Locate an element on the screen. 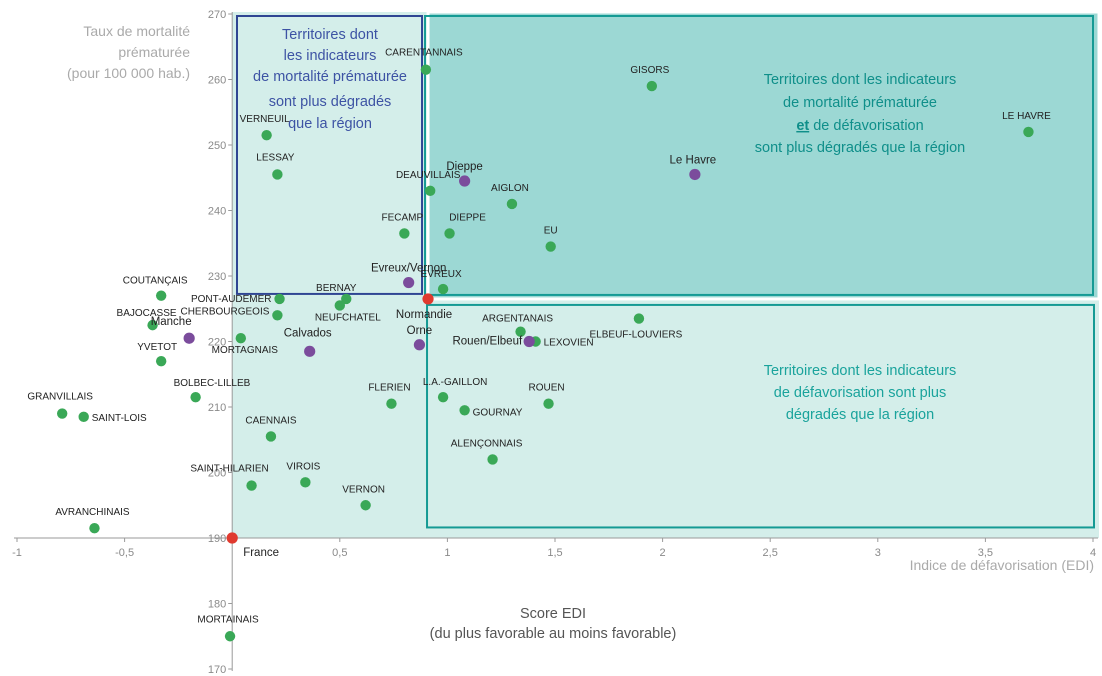 The image size is (1102, 676). label-dieppe: DIEPPE is located at coordinates (467, 217).